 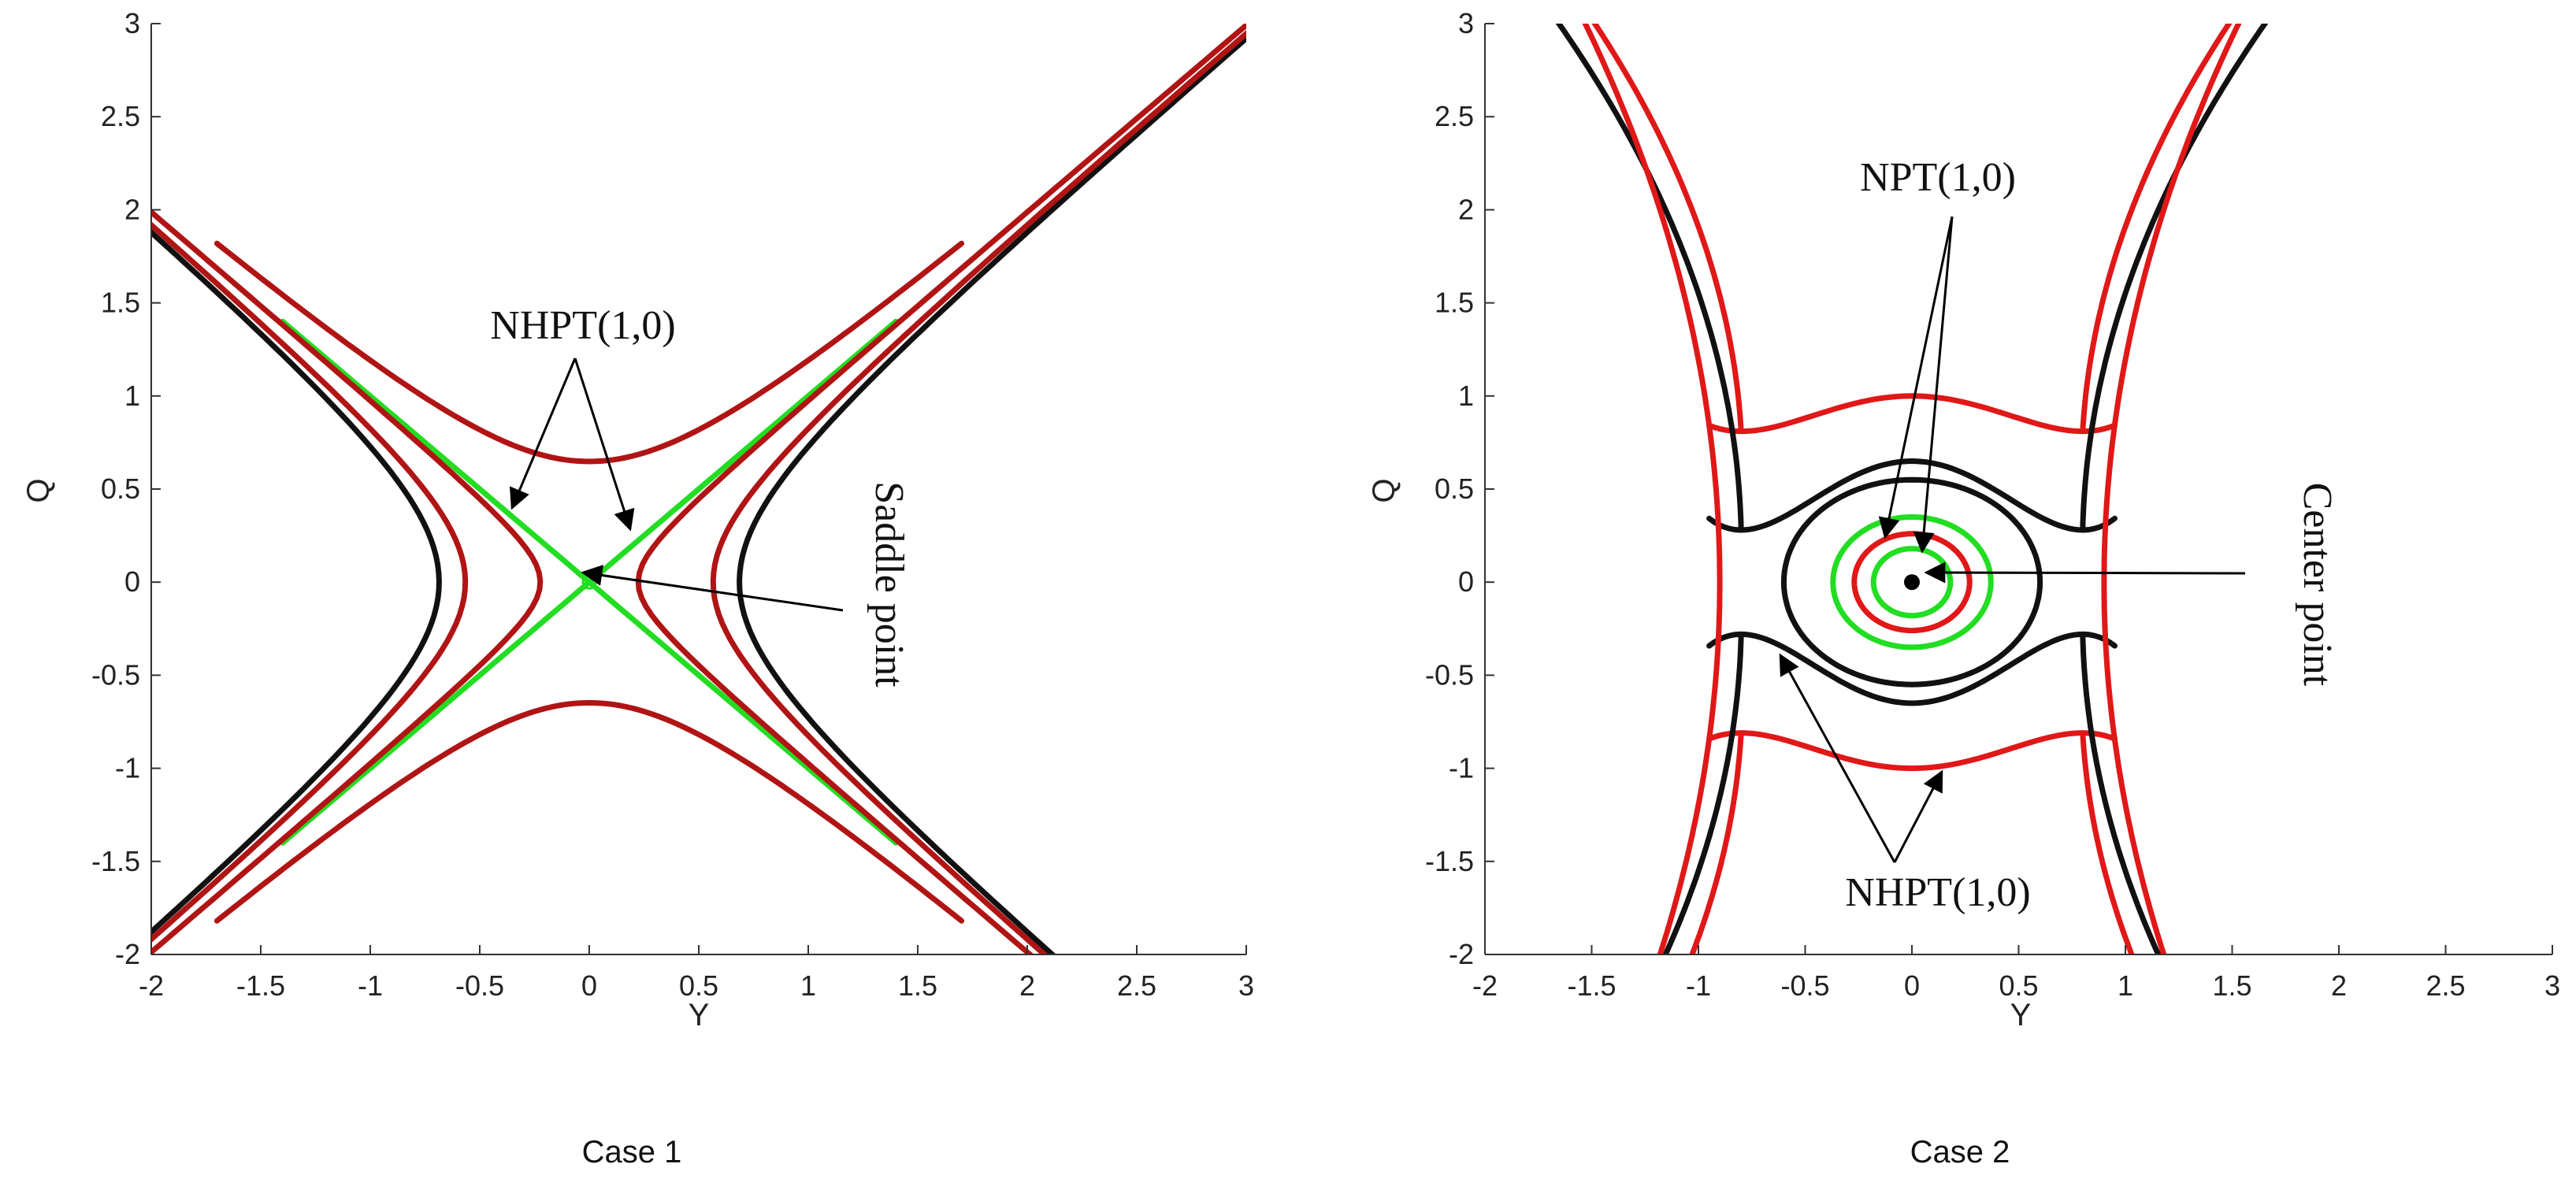 What do you see at coordinates (1937, 892) in the screenshot?
I see `case-2-nhpt-label: NHPT(1,0)` at bounding box center [1937, 892].